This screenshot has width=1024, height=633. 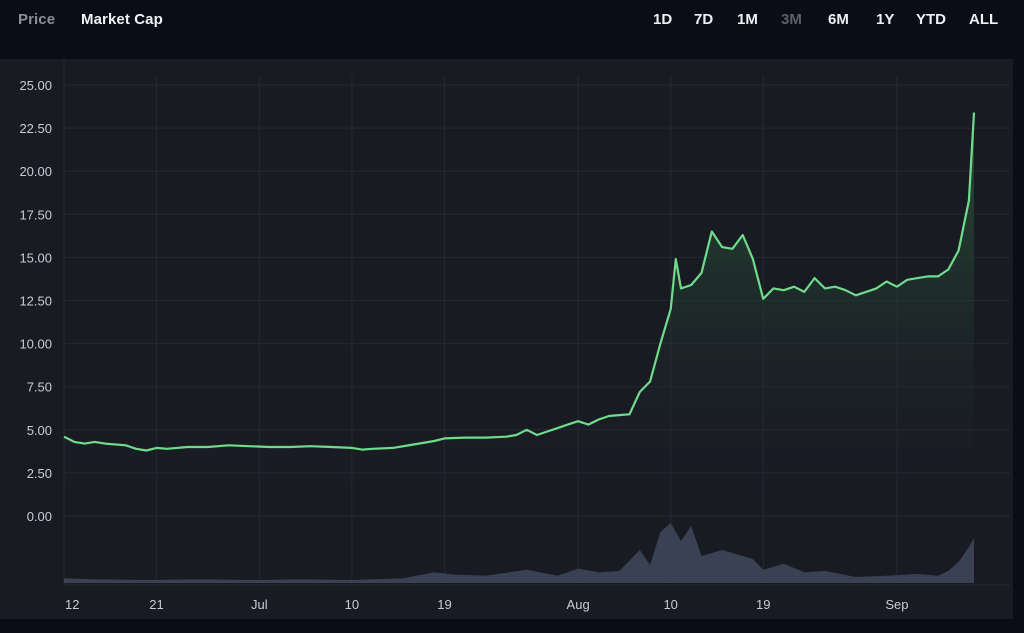 I want to click on y-tick-label: 12.50, so click(x=35, y=301).